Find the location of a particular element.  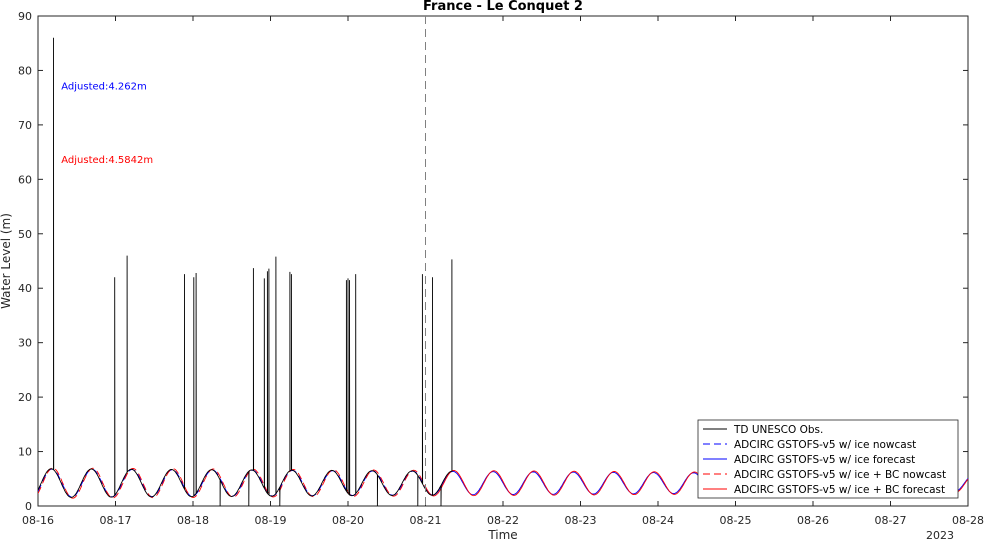

x-axis-label: Time is located at coordinates (502, 534).